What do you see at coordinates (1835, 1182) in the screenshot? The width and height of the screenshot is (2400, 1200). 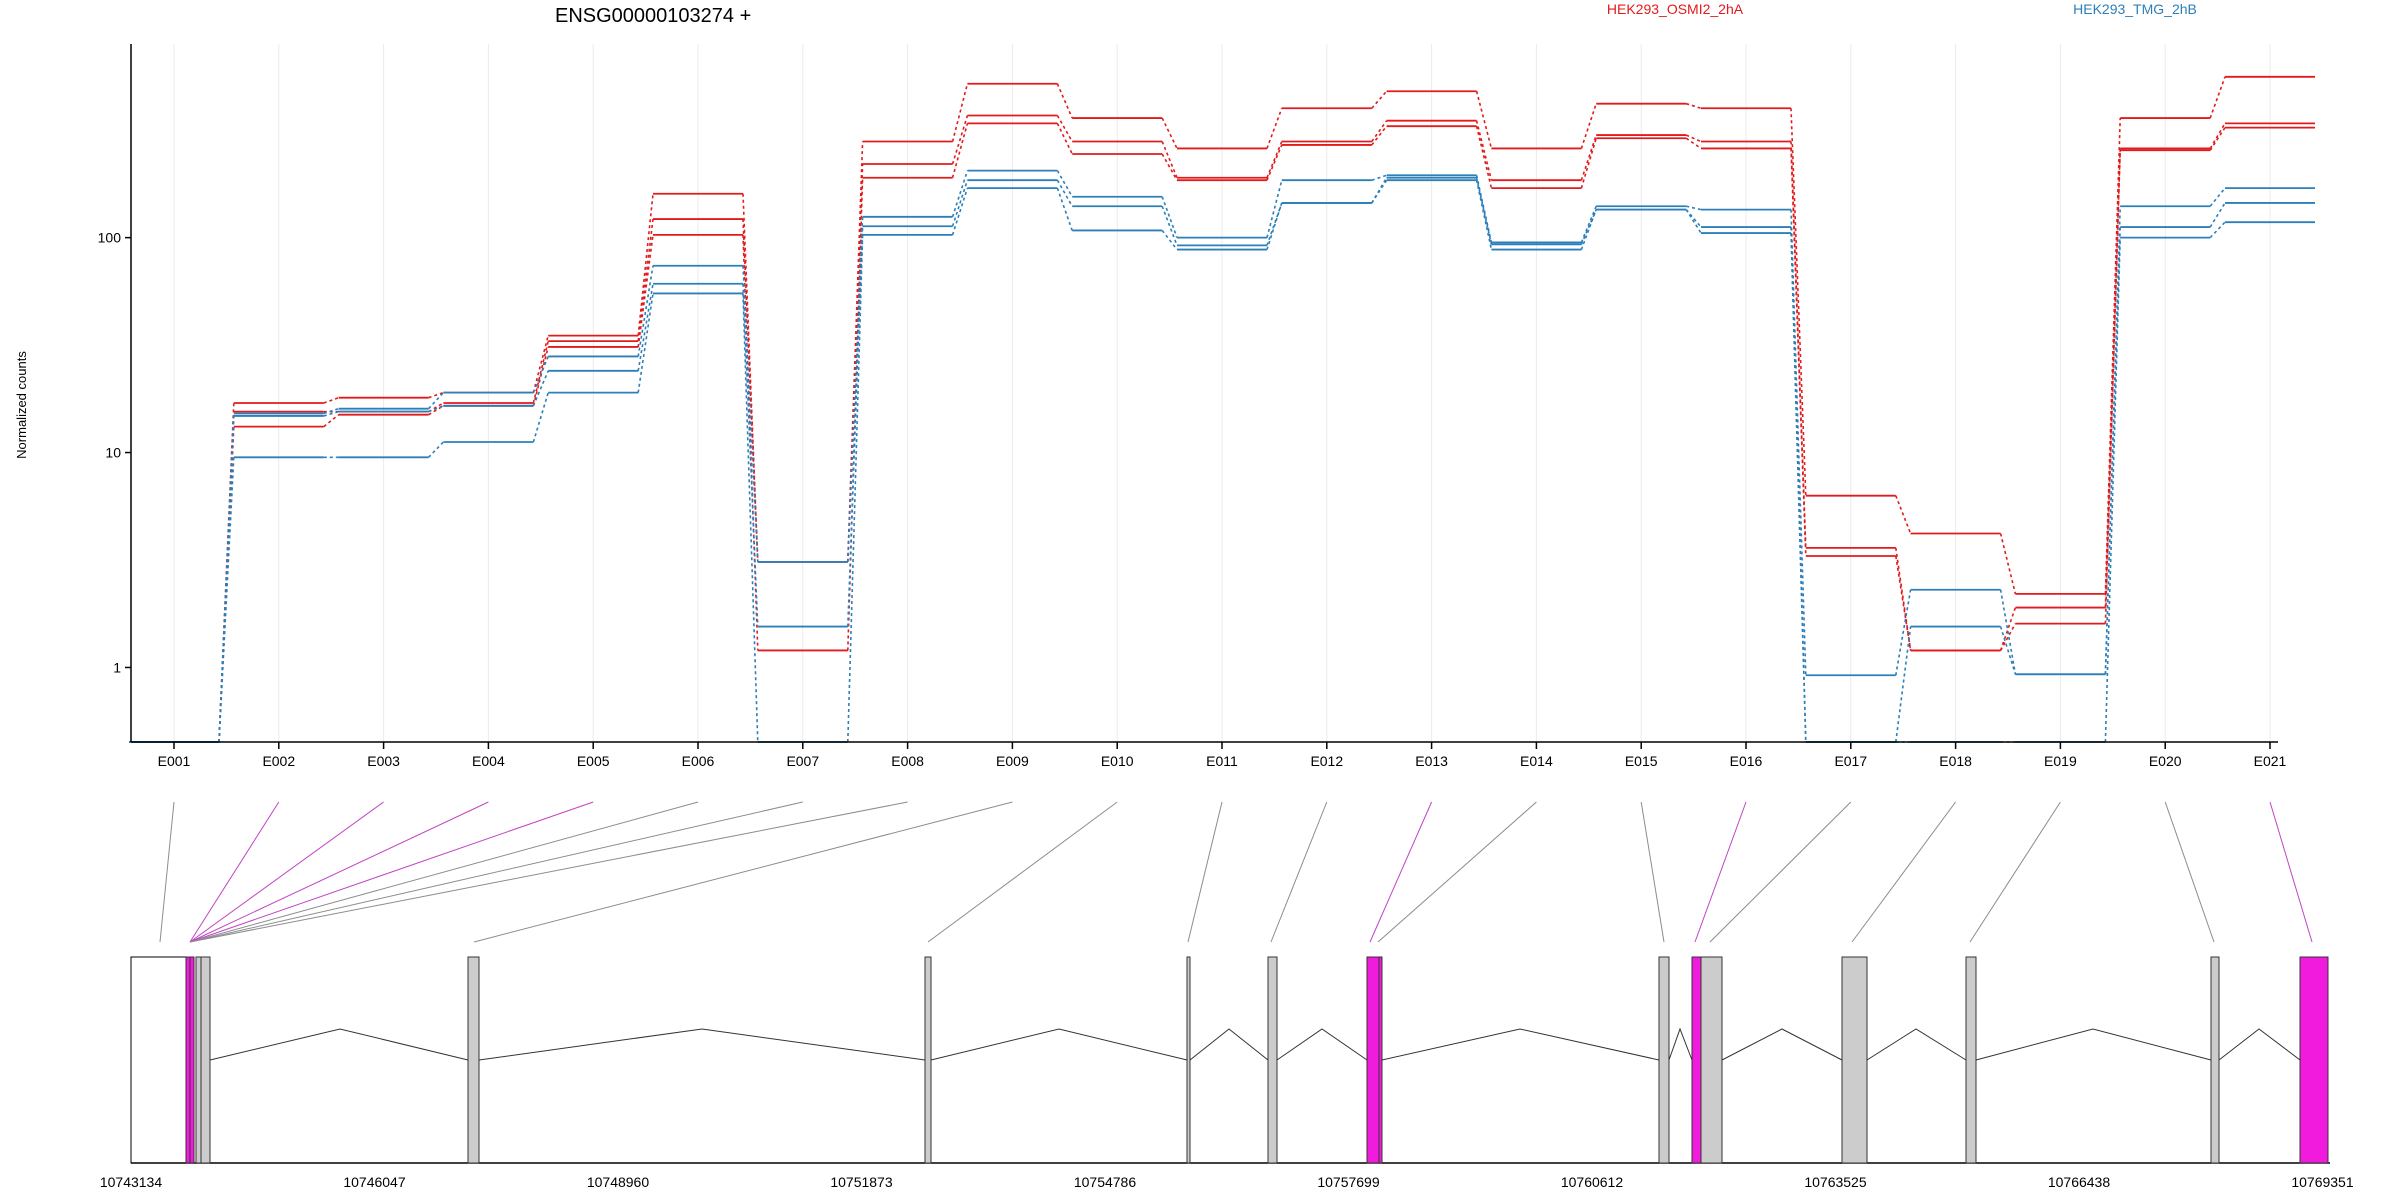 I see `genome-coordinate-label: 10763525` at bounding box center [1835, 1182].